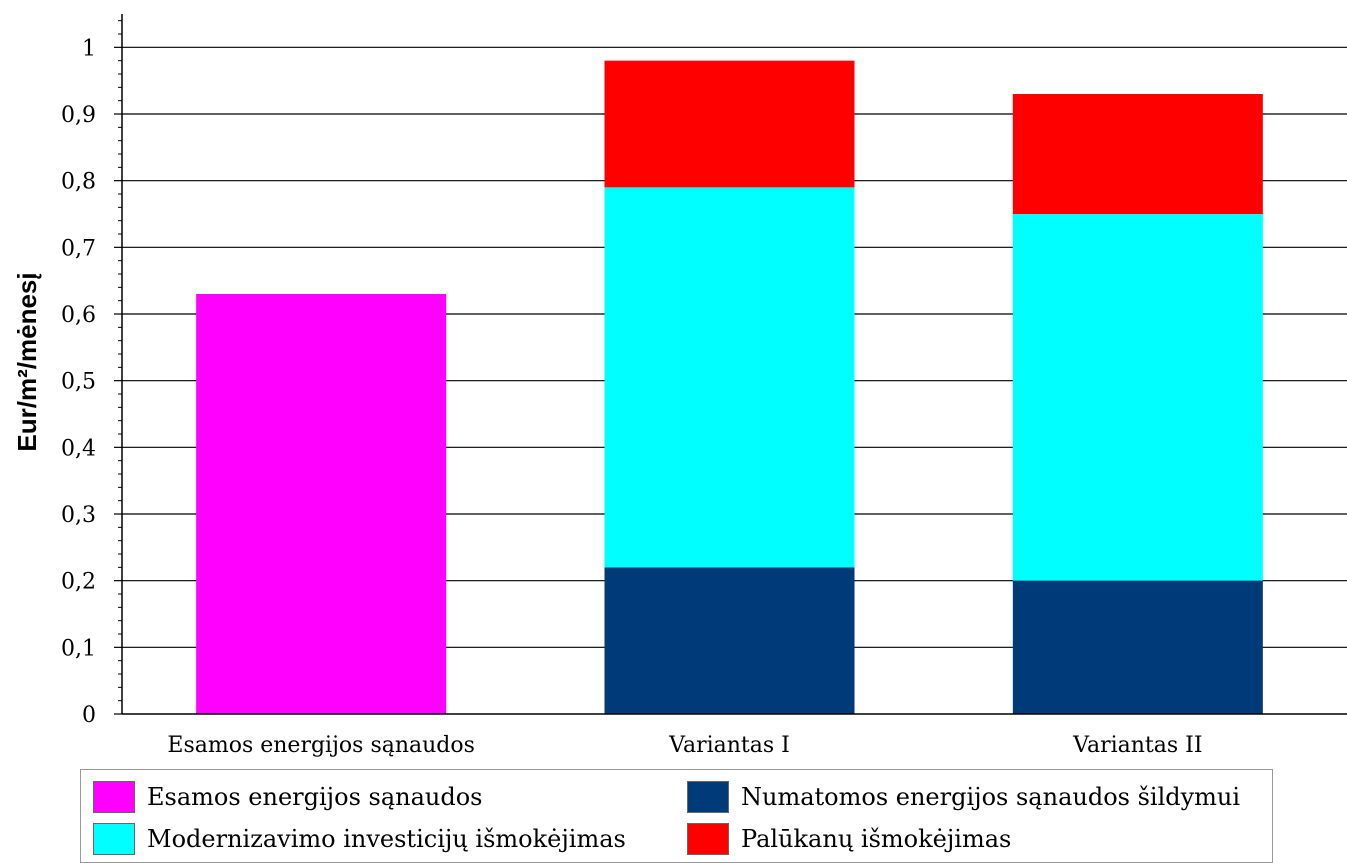 This screenshot has height=863, width=1347. I want to click on y-tick-label-9: 0,9, so click(78, 115).